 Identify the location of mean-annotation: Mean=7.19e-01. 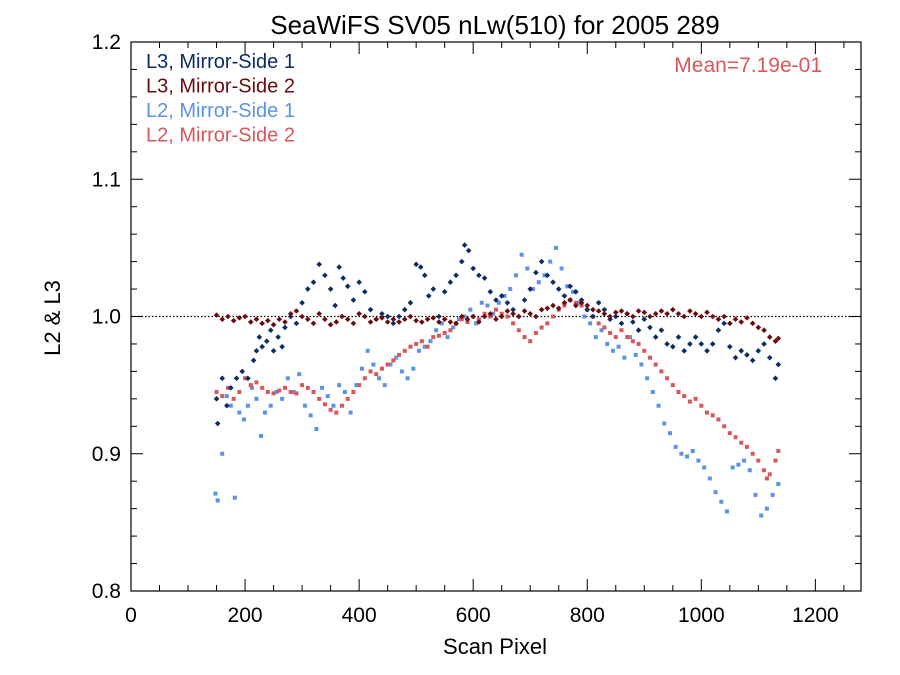
(748, 65).